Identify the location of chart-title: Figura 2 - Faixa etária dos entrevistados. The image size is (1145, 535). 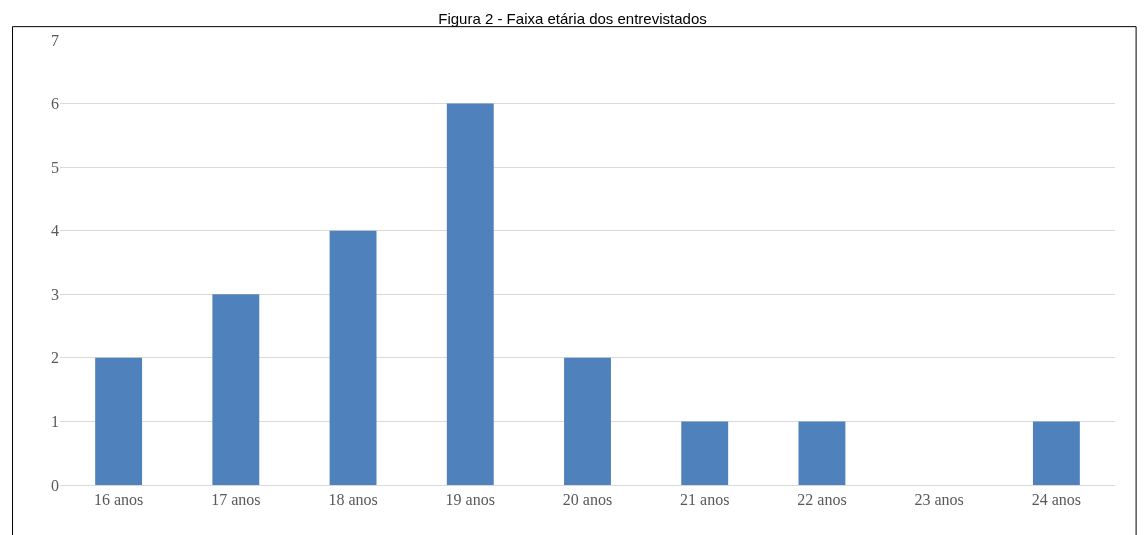
(572, 18).